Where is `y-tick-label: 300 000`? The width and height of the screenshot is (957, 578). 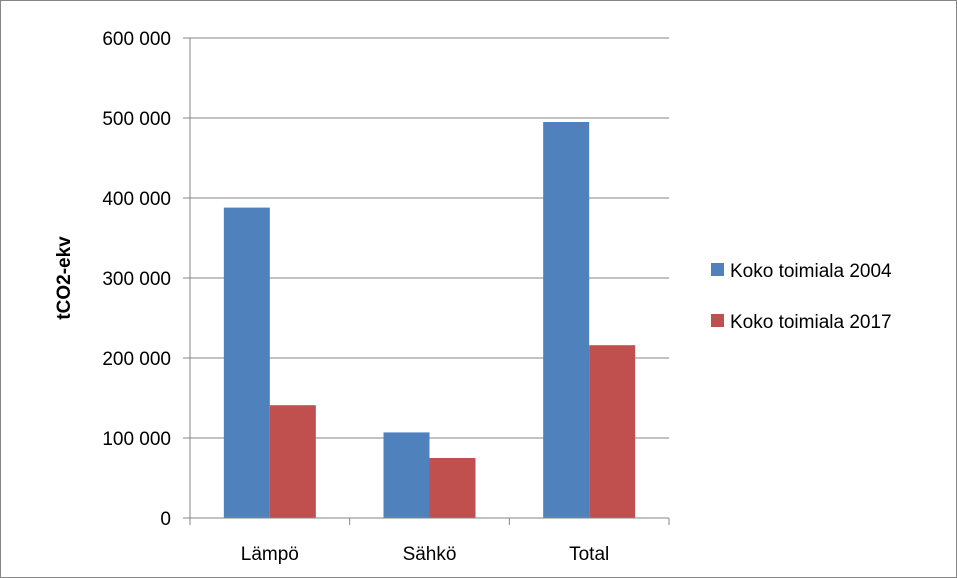
y-tick-label: 300 000 is located at coordinates (136, 279).